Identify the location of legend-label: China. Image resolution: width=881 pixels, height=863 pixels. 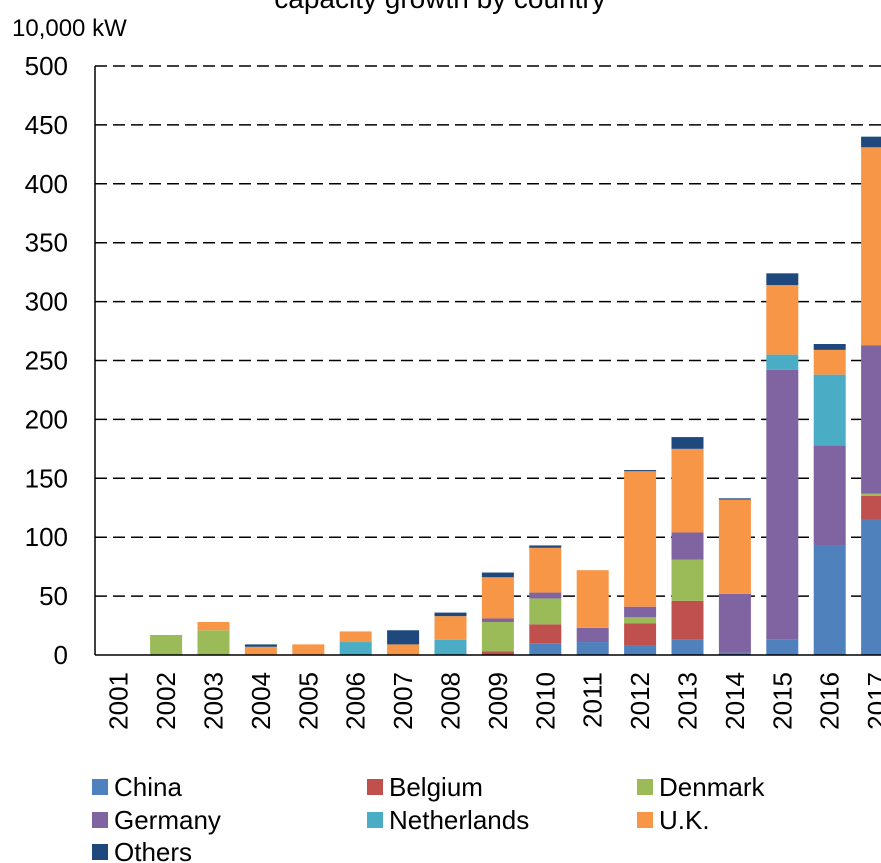
(148, 787).